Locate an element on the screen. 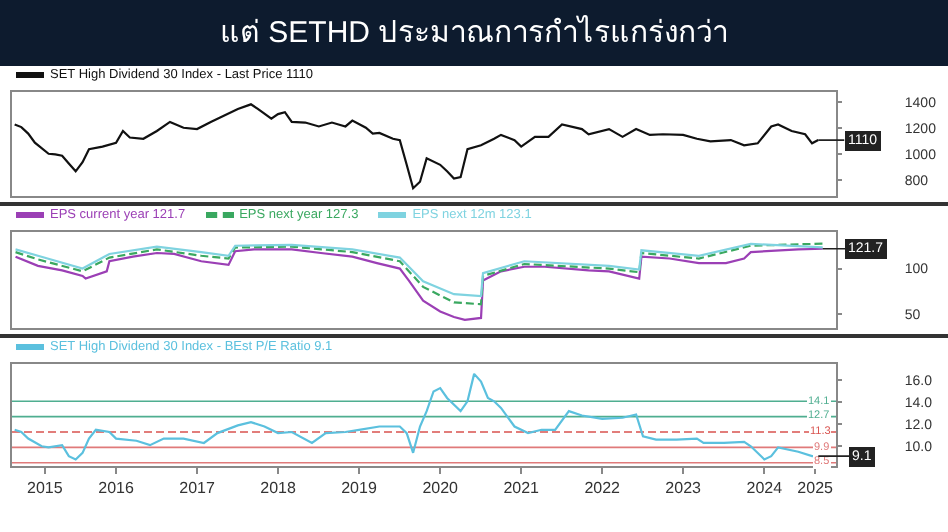 The height and width of the screenshot is (532, 948). x-tick-label: 2019 is located at coordinates (359, 488).